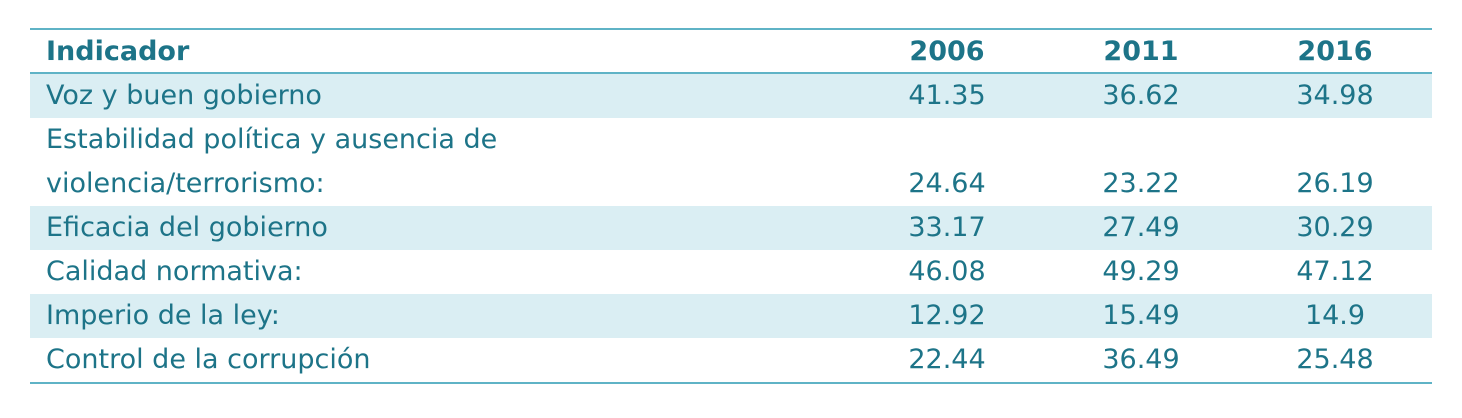 This screenshot has height=418, width=1462. Describe the element at coordinates (187, 227) in the screenshot. I see `indicator-cell: Eficacia del gobierno` at that location.